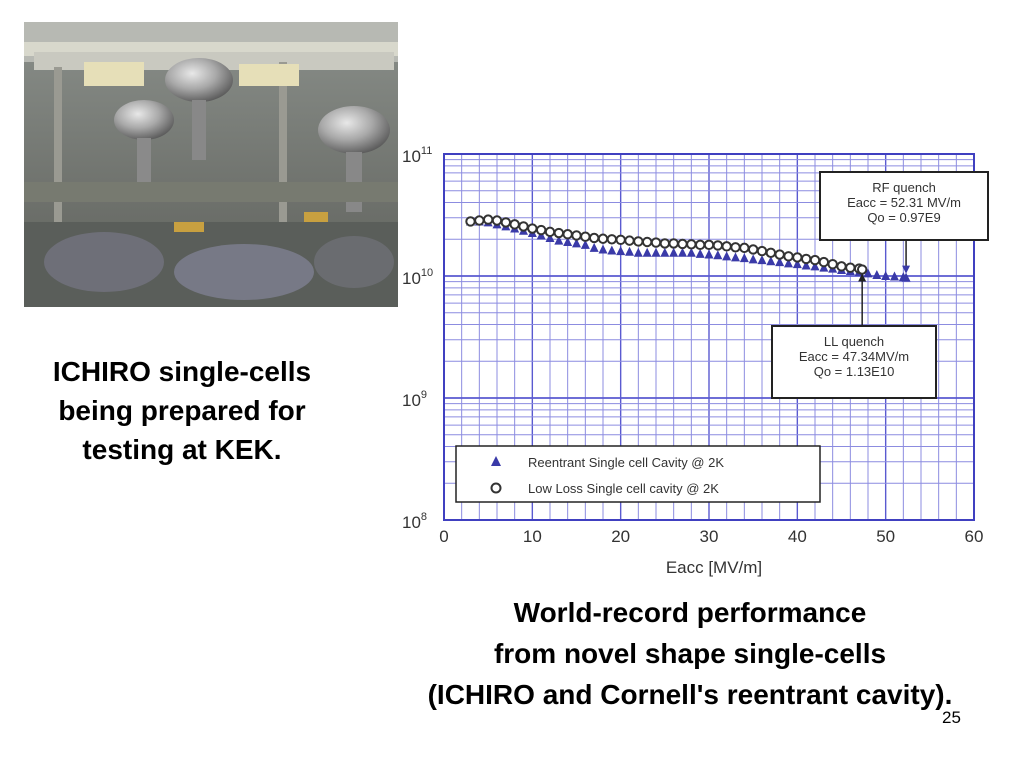 This screenshot has width=1024, height=768. What do you see at coordinates (417, 277) in the screenshot?
I see `y-tick-label: 10¹⁰` at bounding box center [417, 277].